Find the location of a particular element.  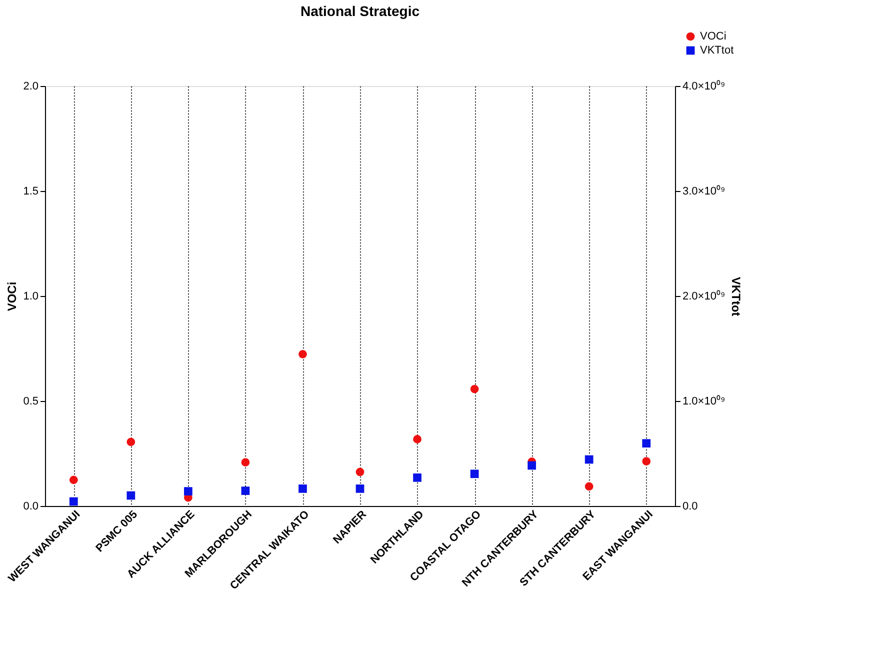

legend-label: VOCi is located at coordinates (713, 36).